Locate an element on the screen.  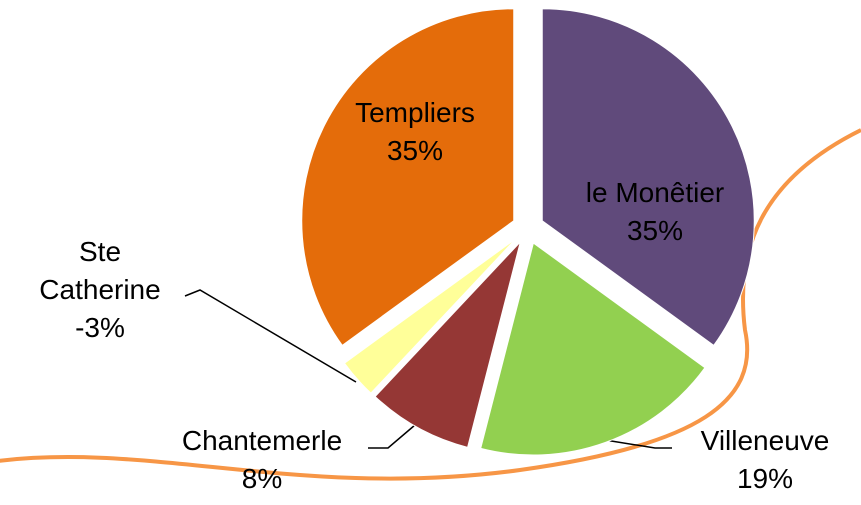
value-label: 19% is located at coordinates (765, 478).